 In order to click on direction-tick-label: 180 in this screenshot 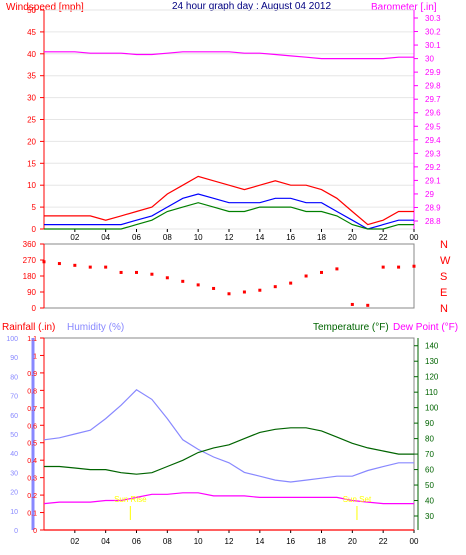, I will do `click(30, 276)`.